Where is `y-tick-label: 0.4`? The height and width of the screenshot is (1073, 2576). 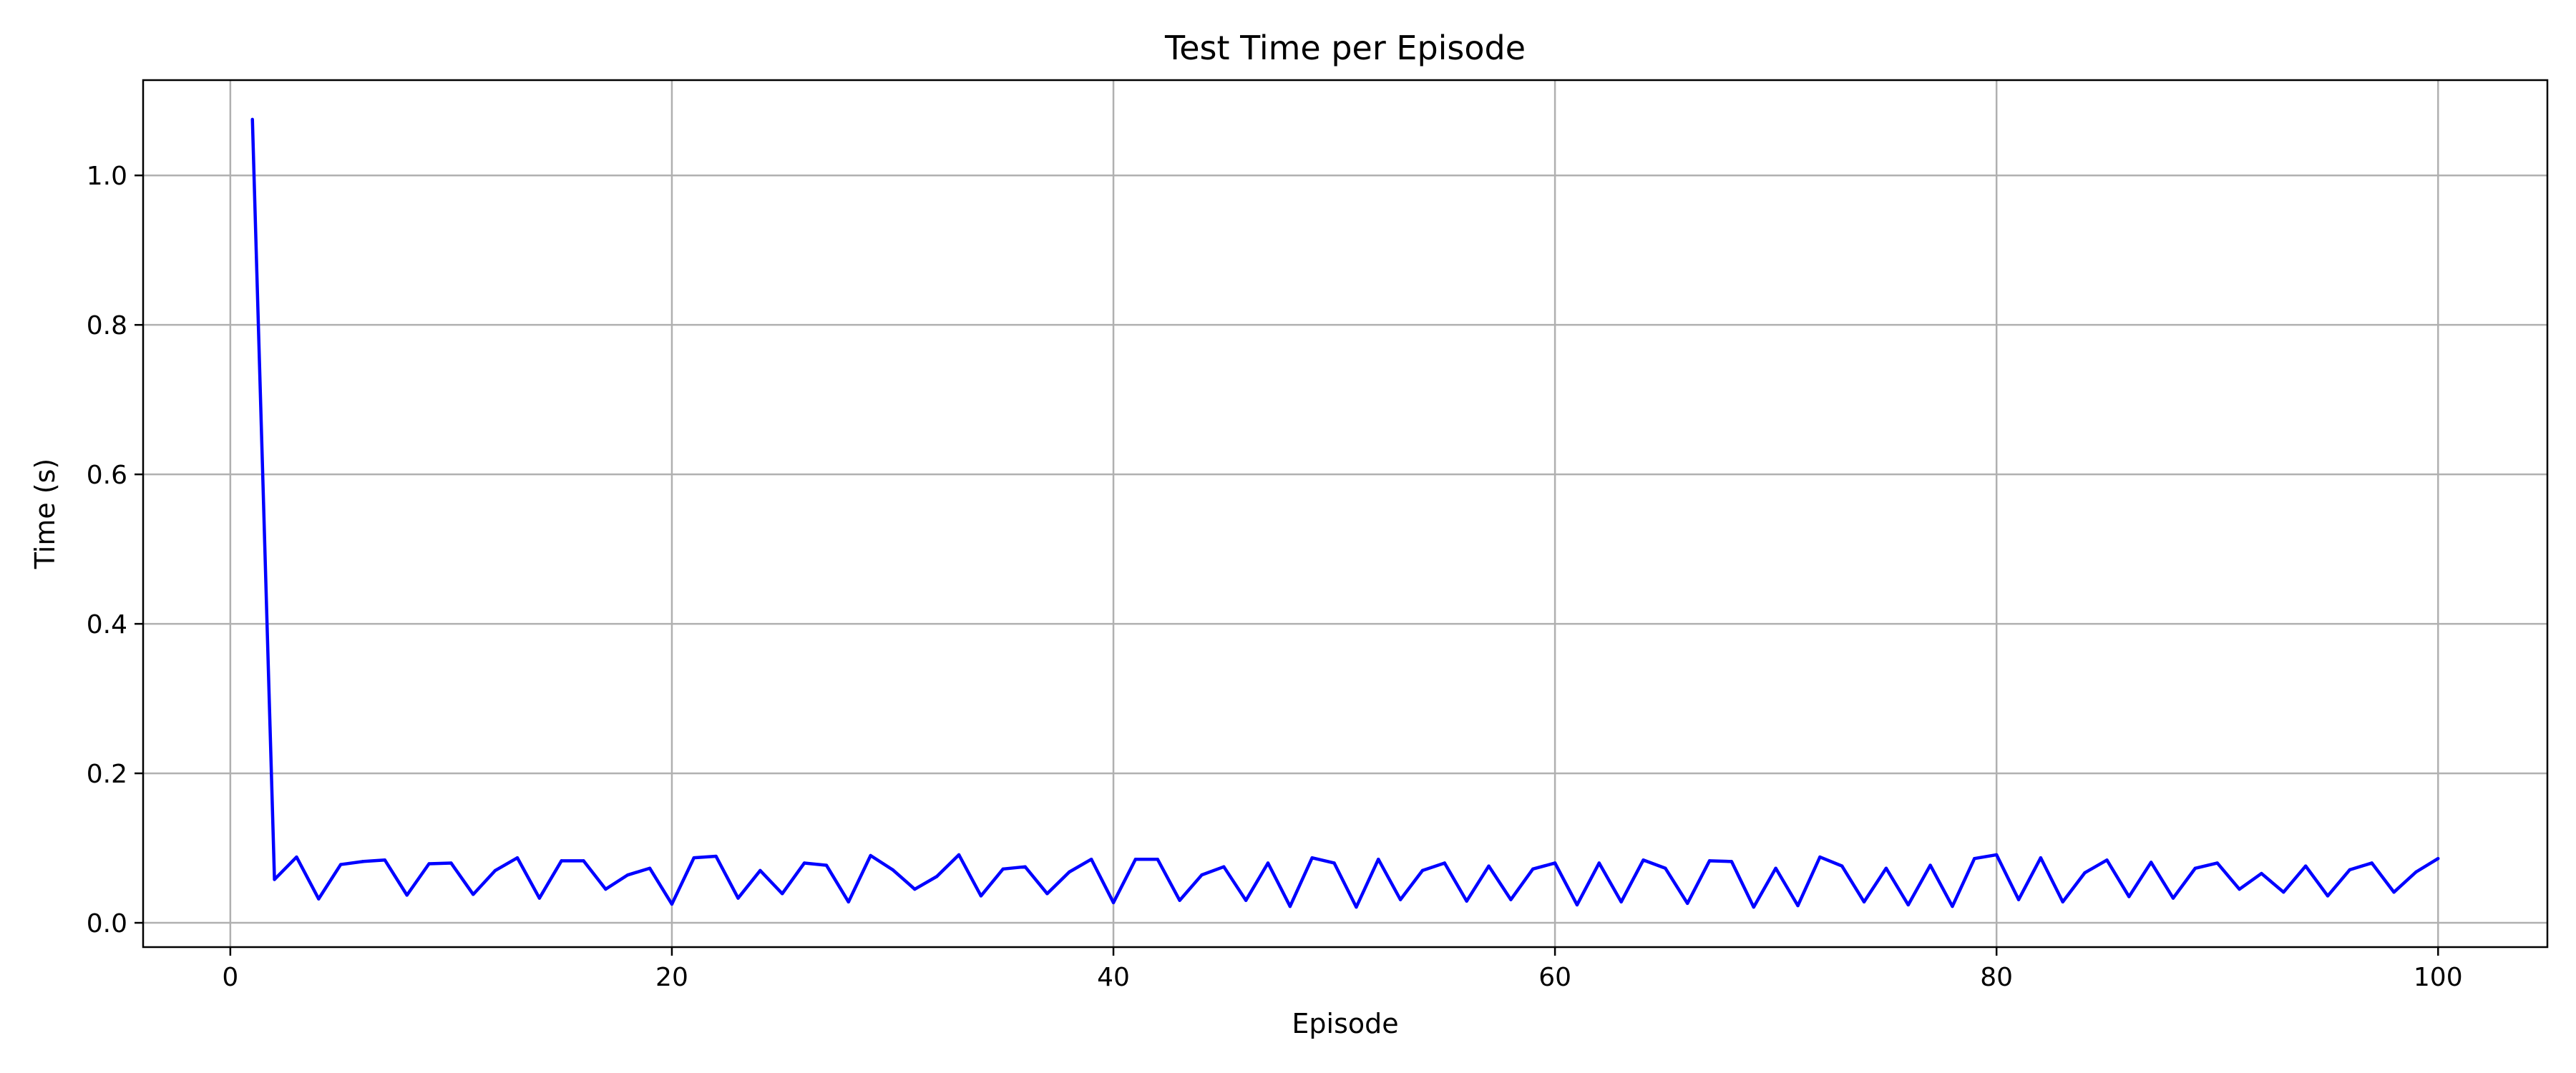 y-tick-label: 0.4 is located at coordinates (107, 625).